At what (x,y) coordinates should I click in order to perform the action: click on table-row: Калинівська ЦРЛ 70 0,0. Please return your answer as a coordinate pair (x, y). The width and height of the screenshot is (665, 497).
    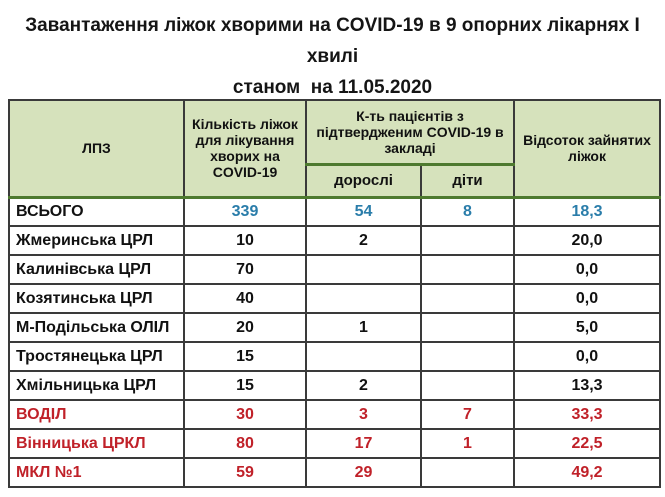
    Looking at the image, I should click on (335, 269).